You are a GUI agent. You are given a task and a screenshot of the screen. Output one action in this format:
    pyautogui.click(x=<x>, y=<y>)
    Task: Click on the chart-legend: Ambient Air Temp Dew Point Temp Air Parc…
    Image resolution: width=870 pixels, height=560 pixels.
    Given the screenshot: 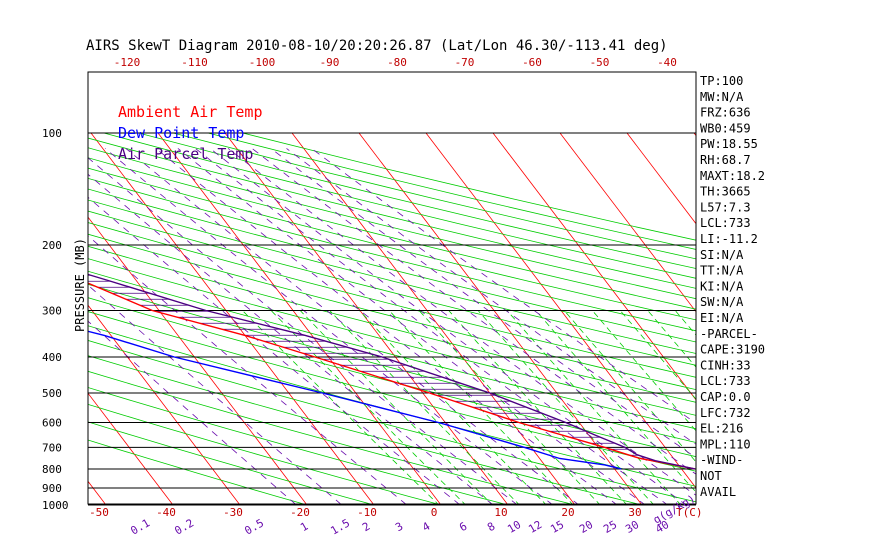 What is the action you would take?
    pyautogui.click(x=190, y=133)
    